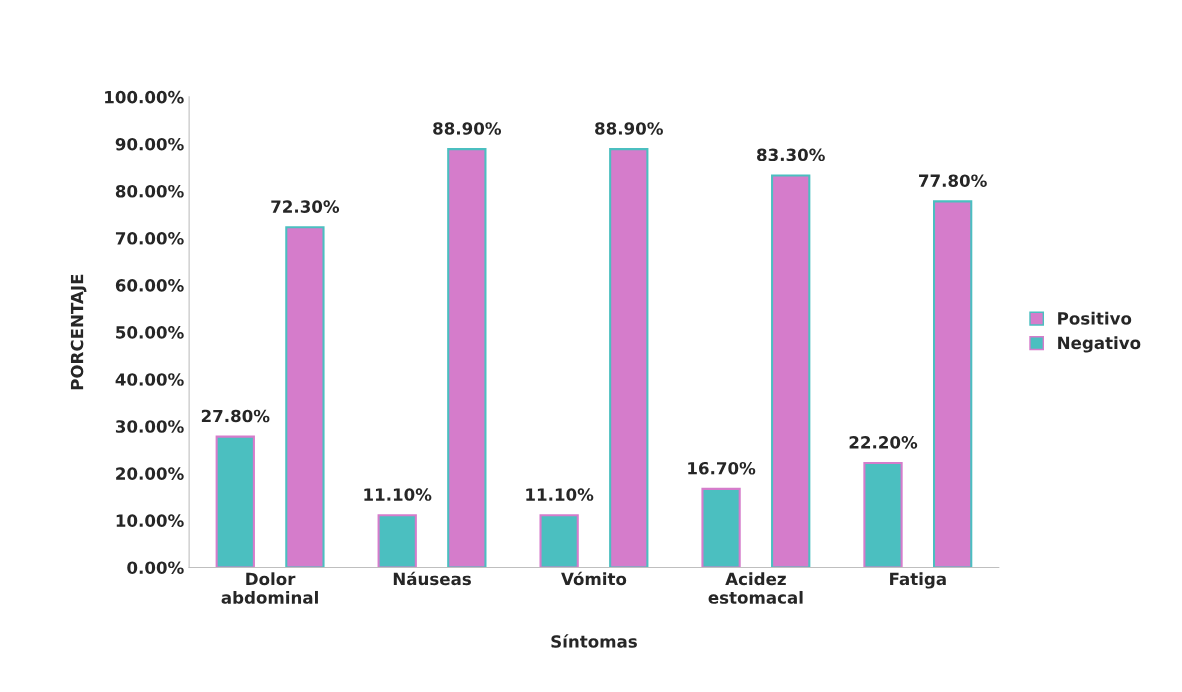 This screenshot has width=1182, height=692. I want to click on x-tick-label: Vómito, so click(594, 578).